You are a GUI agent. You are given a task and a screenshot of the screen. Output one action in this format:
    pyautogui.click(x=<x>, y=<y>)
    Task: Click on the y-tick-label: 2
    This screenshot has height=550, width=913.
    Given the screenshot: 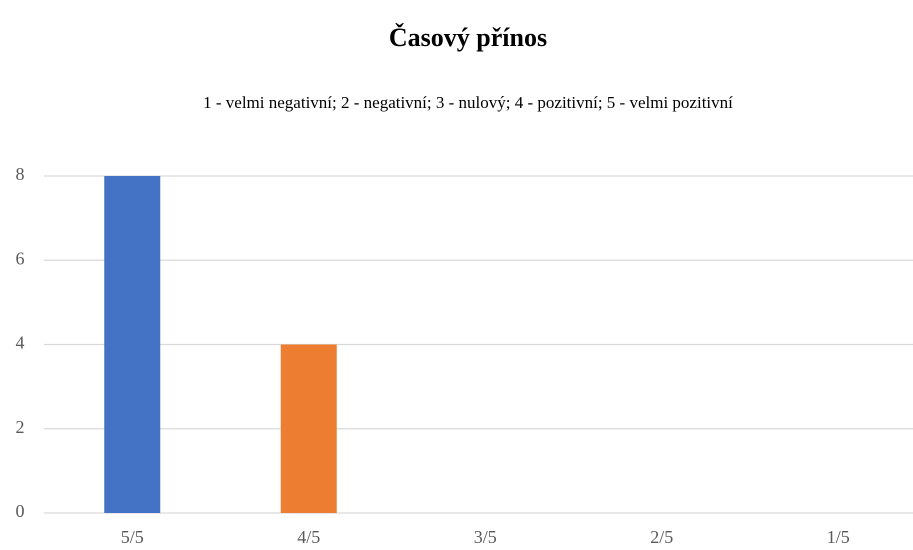 What is the action you would take?
    pyautogui.click(x=20, y=427)
    